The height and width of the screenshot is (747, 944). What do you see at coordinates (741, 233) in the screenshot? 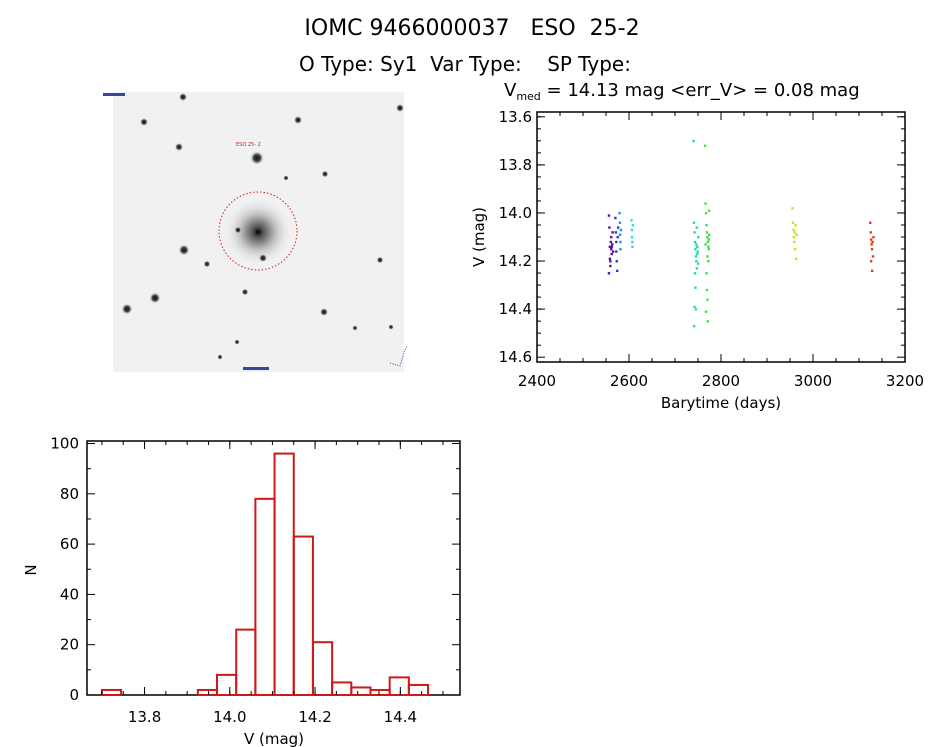
I see `light-curve-points` at bounding box center [741, 233].